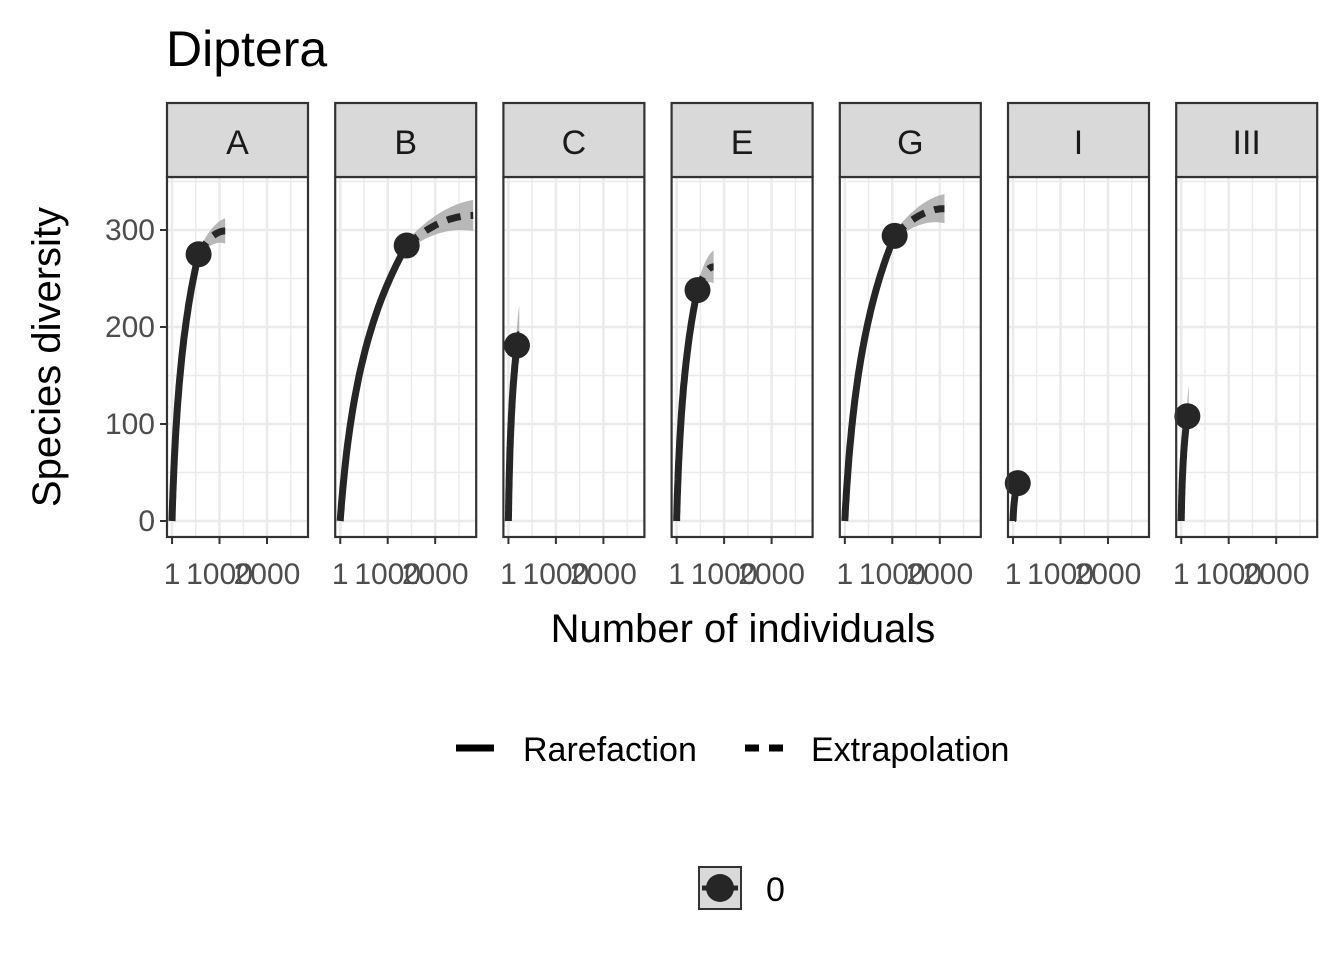 Image resolution: width=1344 pixels, height=960 pixels. Describe the element at coordinates (237, 143) in the screenshot. I see `facet-strip-label: A` at that location.